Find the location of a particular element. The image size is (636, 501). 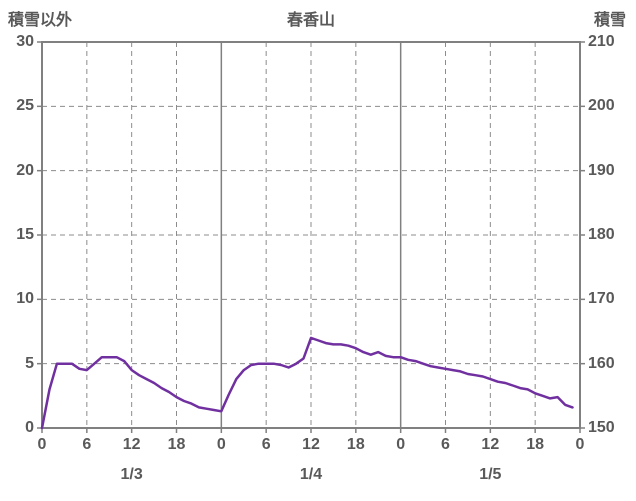

x-axis-day-label: 1/3 is located at coordinates (131, 474).